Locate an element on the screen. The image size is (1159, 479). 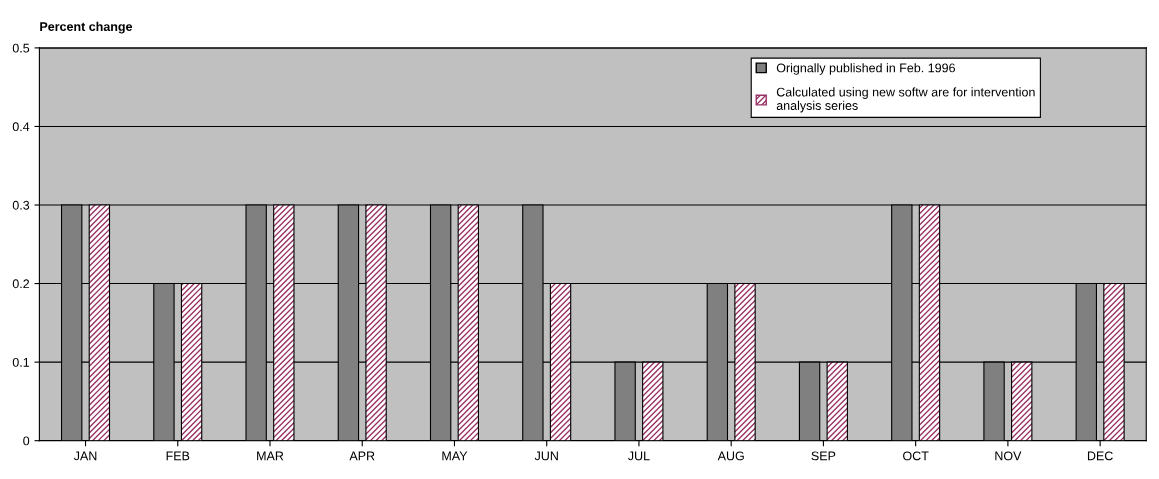
legend-label: Calculated using new softw are for intervention analysis series is located at coordinates (905, 100).